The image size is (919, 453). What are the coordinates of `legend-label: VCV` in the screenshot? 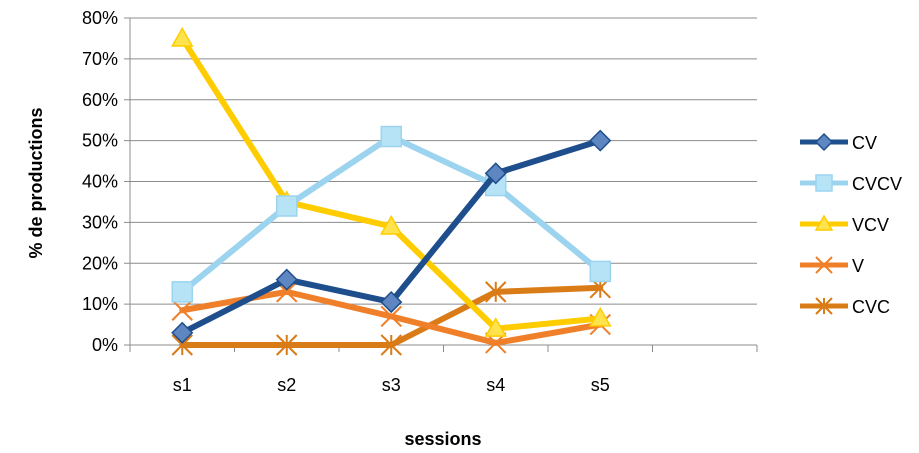 It's located at (870, 225).